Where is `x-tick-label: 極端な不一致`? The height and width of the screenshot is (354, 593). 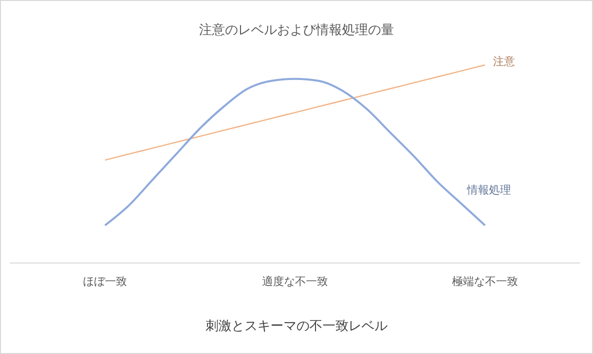 x-tick-label: 極端な不一致 is located at coordinates (485, 281).